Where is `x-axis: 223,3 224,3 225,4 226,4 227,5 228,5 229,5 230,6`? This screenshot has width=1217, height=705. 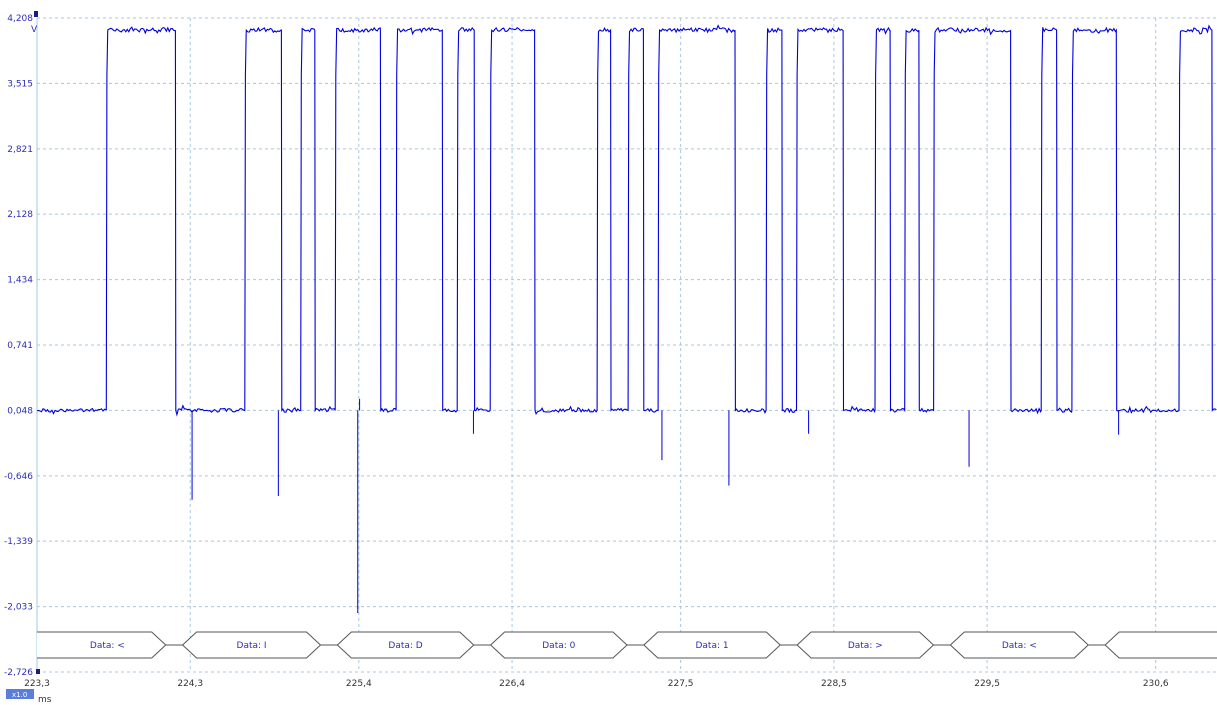
x-axis: 223,3 224,3 225,4 226,4 227,5 228,5 229,5 230,6 is located at coordinates (596, 684).